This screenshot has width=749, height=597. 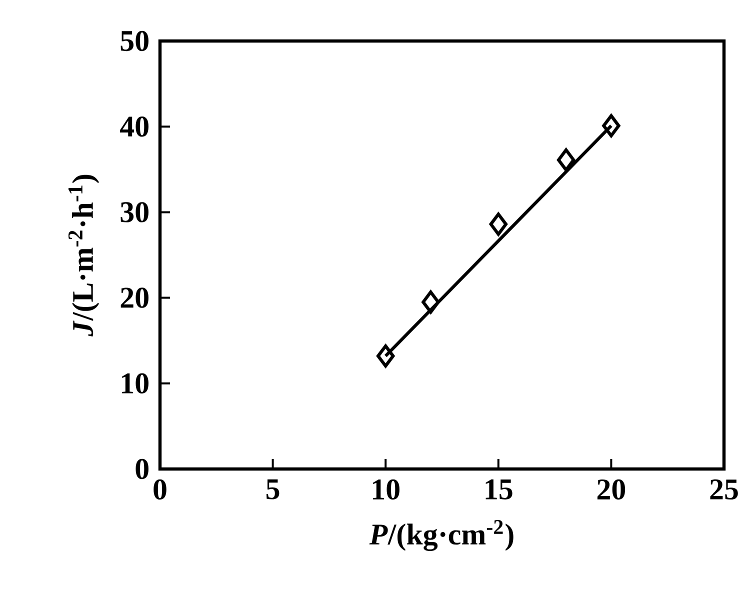 I want to click on y-tick-label: 0, so click(x=142, y=469).